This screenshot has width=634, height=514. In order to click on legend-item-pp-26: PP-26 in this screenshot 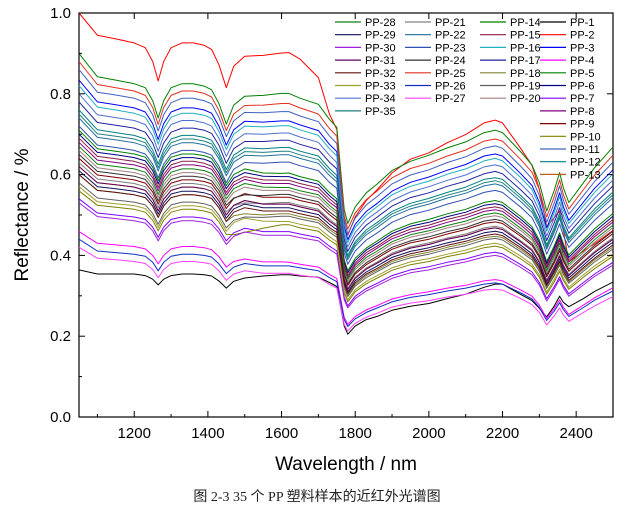, I will do `click(435, 87)`.